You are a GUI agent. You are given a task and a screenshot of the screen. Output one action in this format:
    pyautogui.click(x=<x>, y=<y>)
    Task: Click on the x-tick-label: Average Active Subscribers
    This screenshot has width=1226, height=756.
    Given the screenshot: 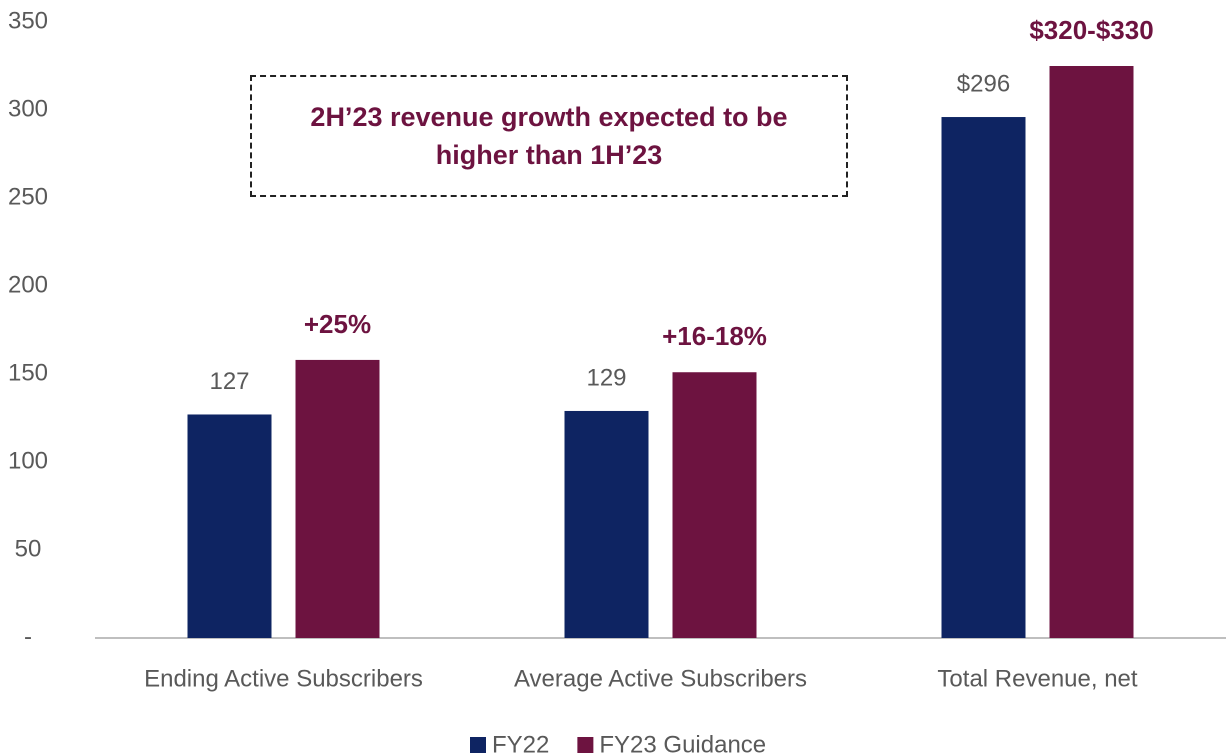 What is the action you would take?
    pyautogui.click(x=660, y=678)
    